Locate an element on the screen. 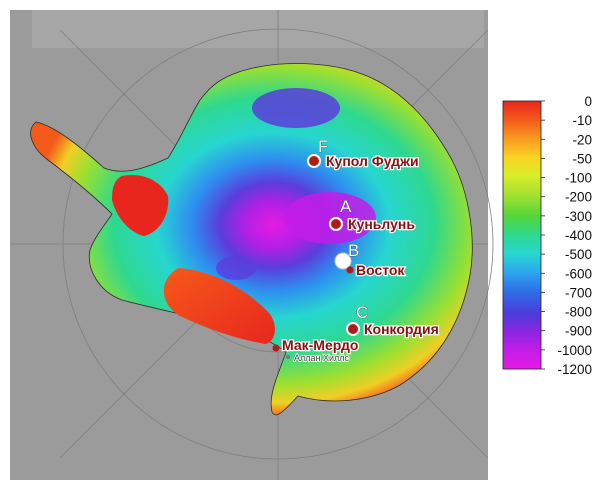  aurora-basin is located at coordinates (236, 268).